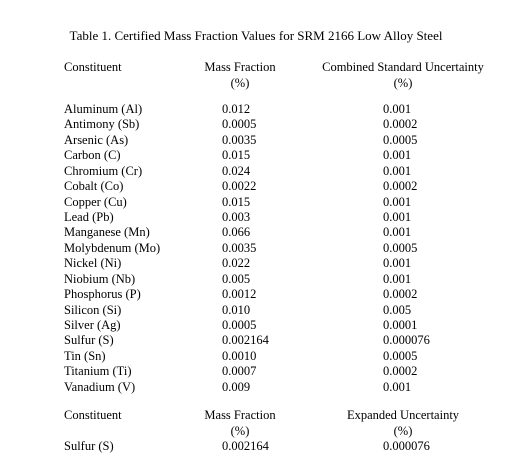 The height and width of the screenshot is (473, 512). I want to click on row-mass-fraction: 0.002164, so click(245, 340).